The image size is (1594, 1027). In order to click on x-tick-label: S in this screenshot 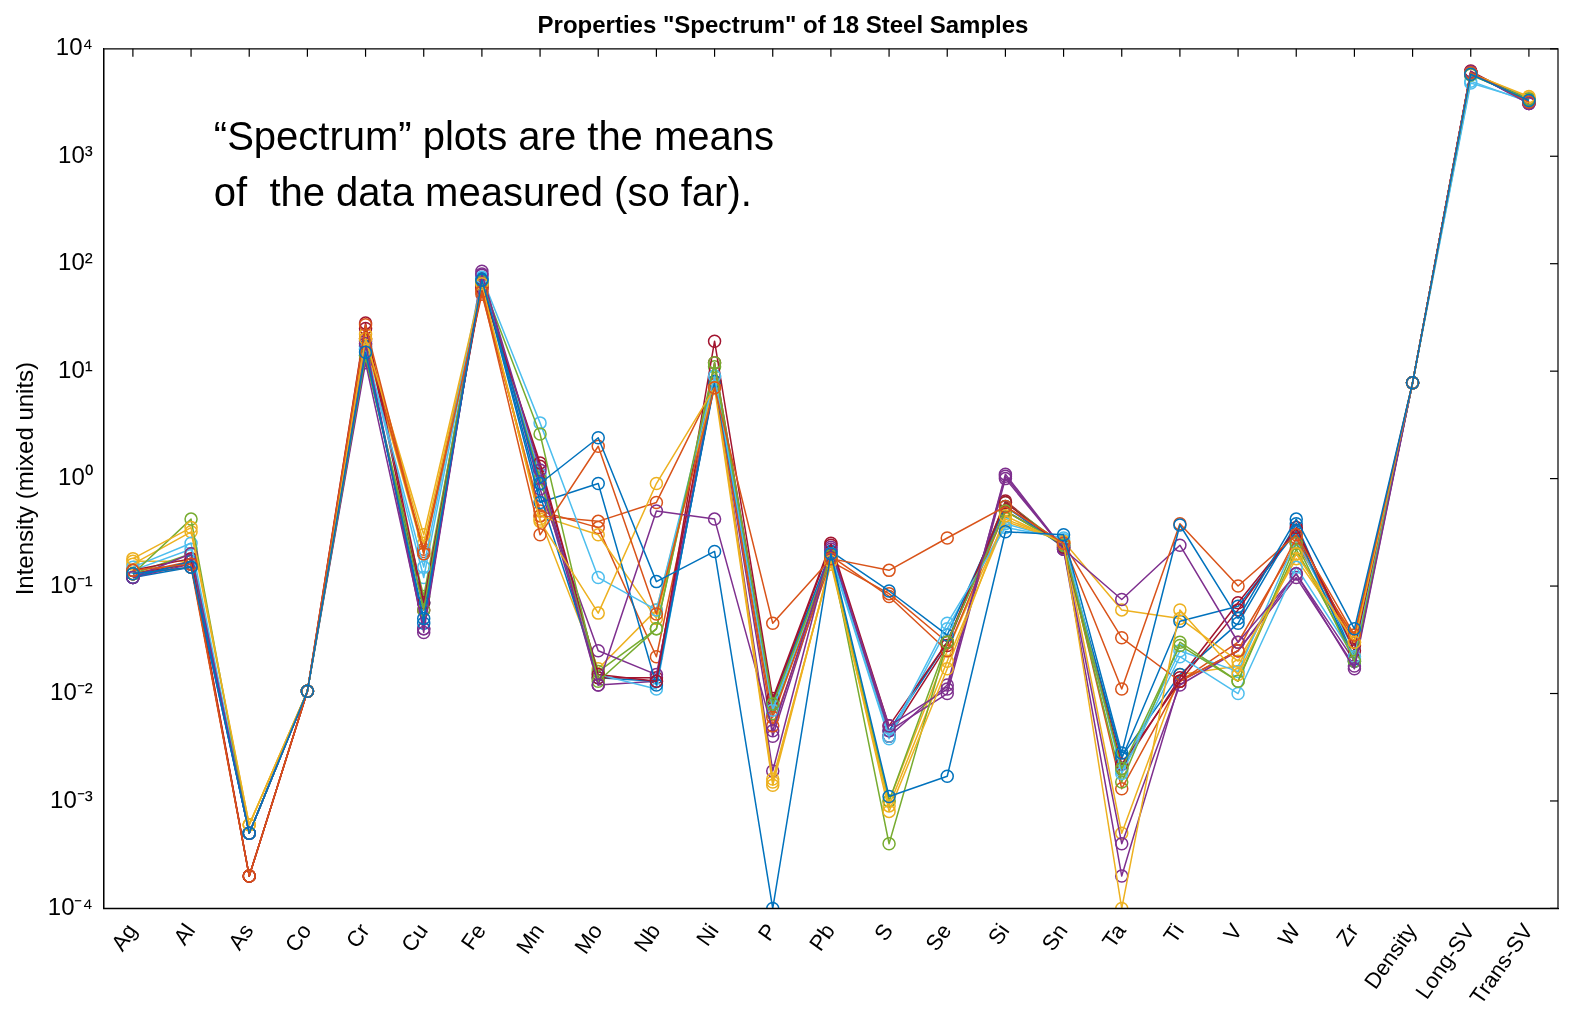, I will do `click(884, 932)`.